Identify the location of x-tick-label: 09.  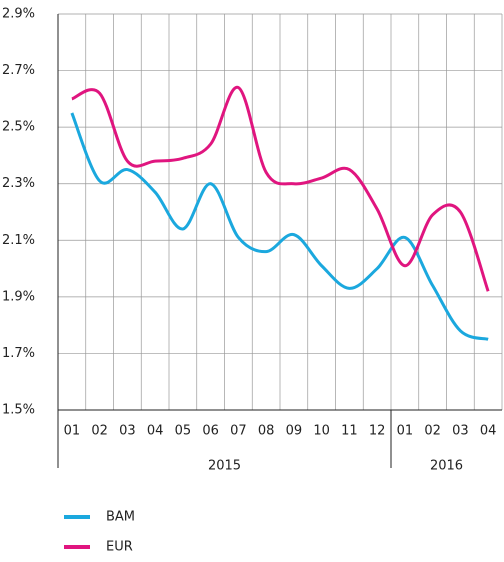
(294, 431).